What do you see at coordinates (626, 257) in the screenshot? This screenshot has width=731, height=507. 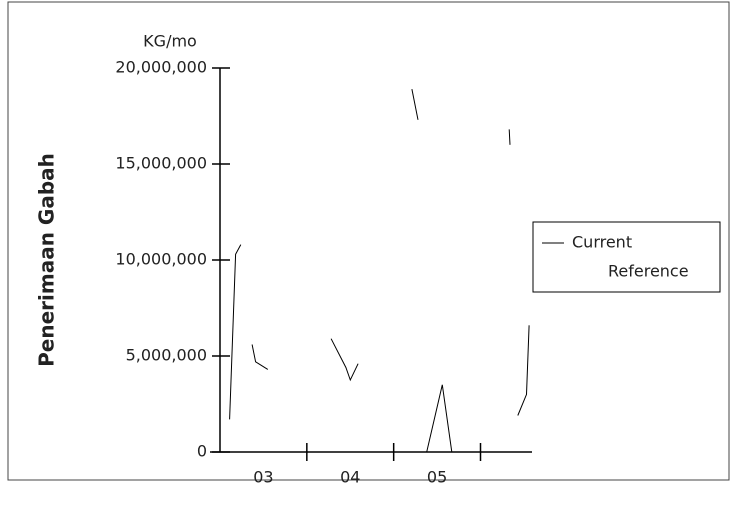 I see `legend` at bounding box center [626, 257].